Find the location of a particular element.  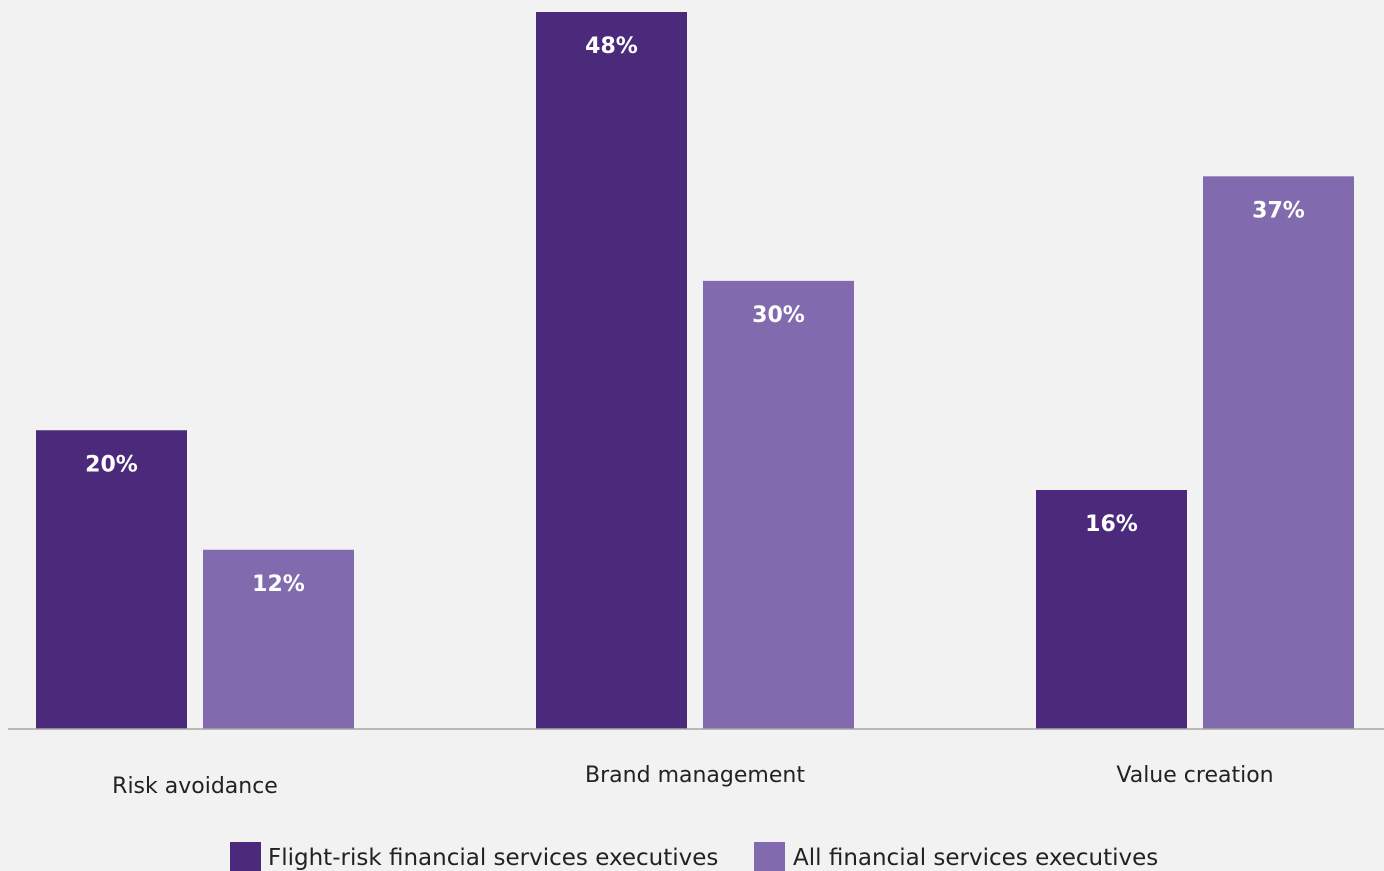

value-label-brand-management-series-2: 30% is located at coordinates (778, 315).